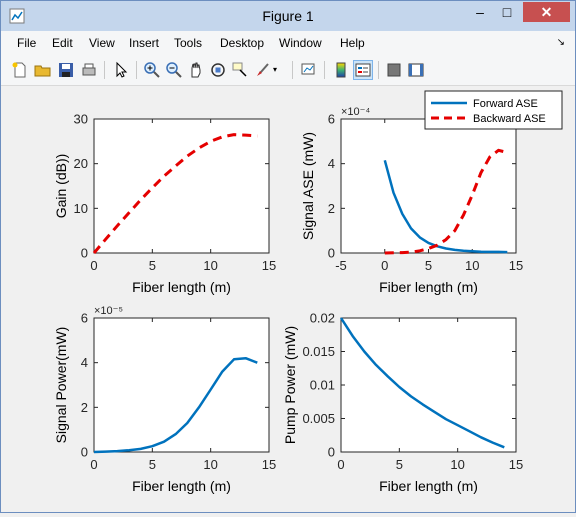 Image resolution: width=576 pixels, height=517 pixels. What do you see at coordinates (102, 43) in the screenshot?
I see `menu-view: View` at bounding box center [102, 43].